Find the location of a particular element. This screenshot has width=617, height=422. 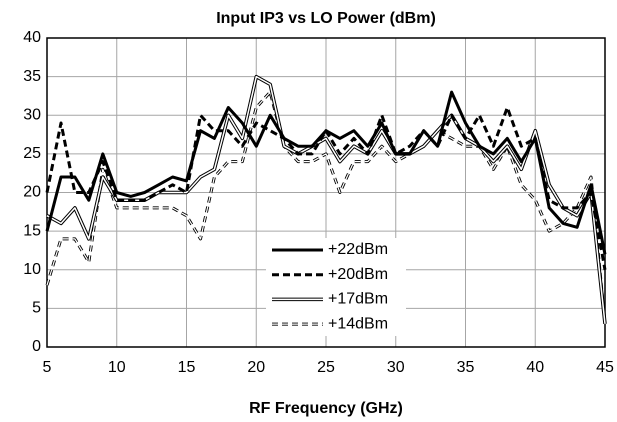

y-tick-label: 25 is located at coordinates (32, 153).